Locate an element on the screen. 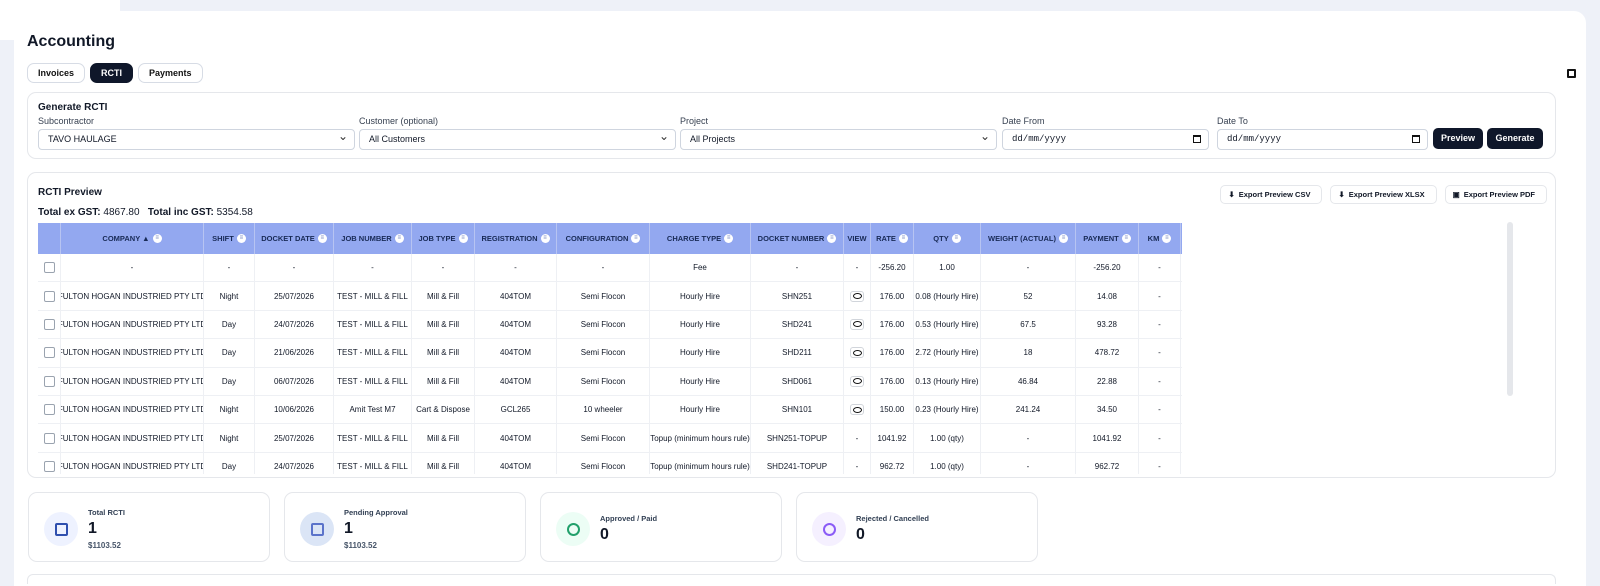  preview-button: Preview is located at coordinates (1458, 138).